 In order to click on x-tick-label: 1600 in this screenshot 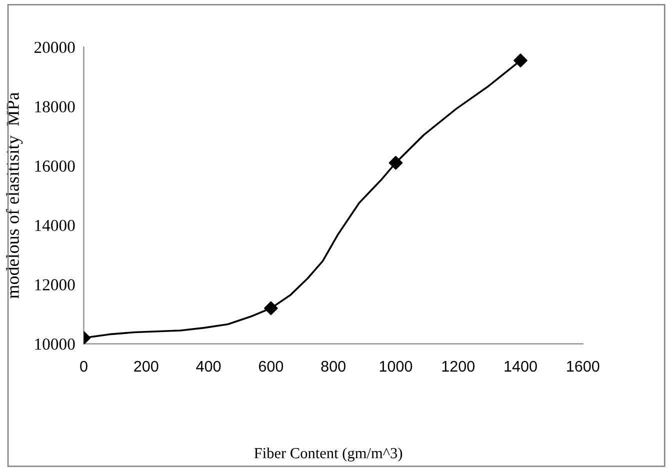, I will do `click(583, 366)`.